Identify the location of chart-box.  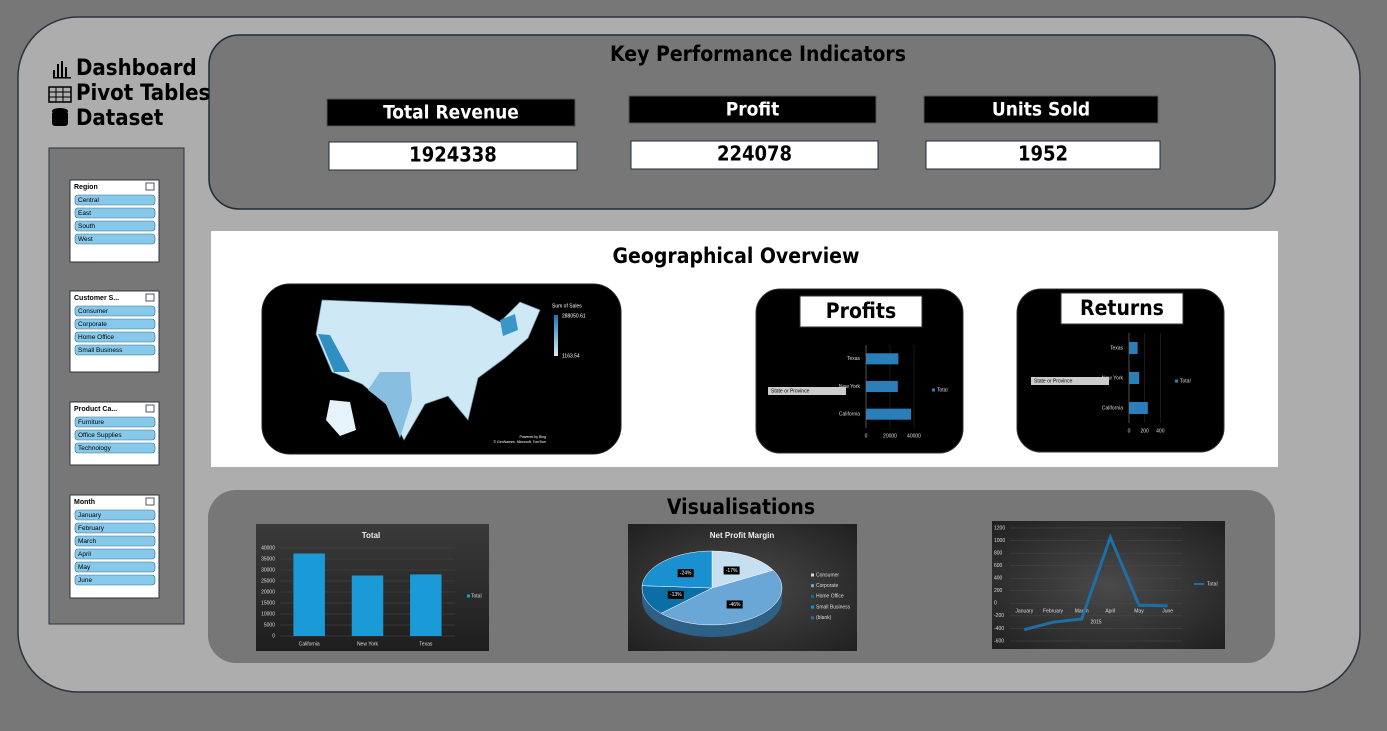
(1120, 370).